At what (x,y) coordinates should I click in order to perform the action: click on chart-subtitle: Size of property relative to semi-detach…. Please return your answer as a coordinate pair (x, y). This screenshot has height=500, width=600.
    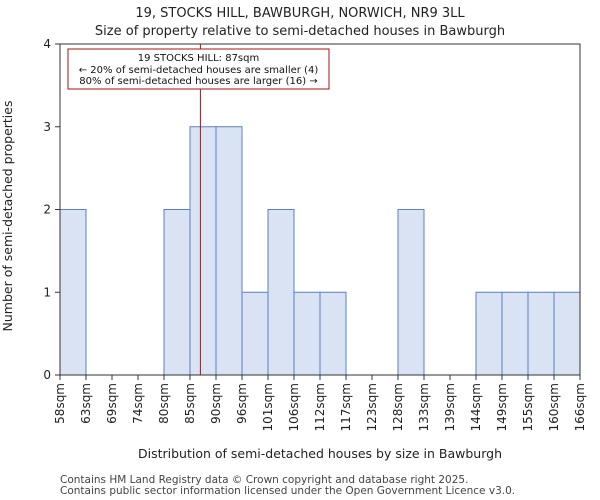
    Looking at the image, I should click on (300, 31).